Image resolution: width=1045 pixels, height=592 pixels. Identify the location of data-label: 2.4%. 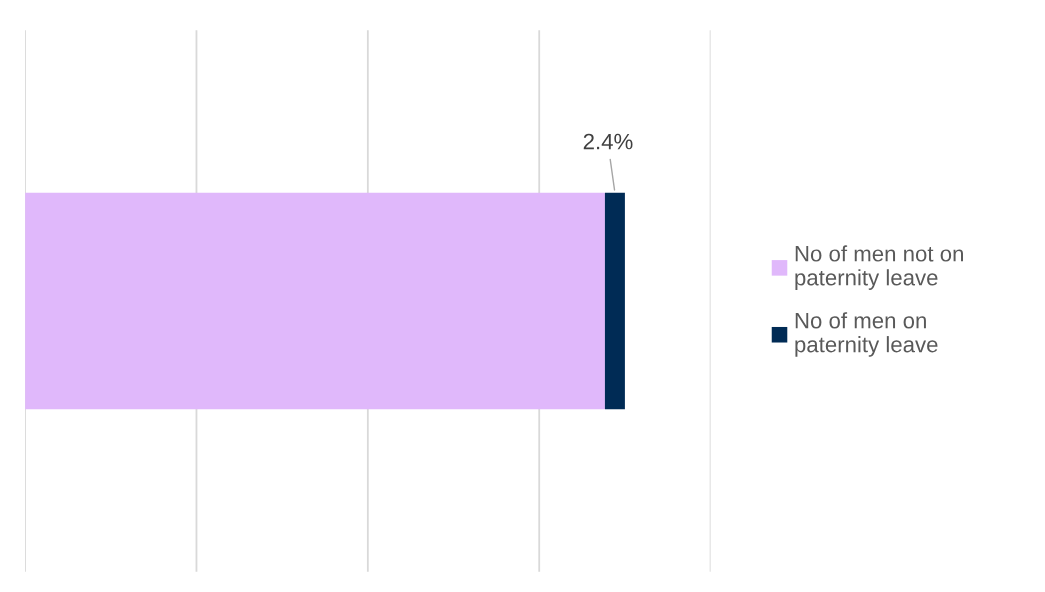
(608, 141).